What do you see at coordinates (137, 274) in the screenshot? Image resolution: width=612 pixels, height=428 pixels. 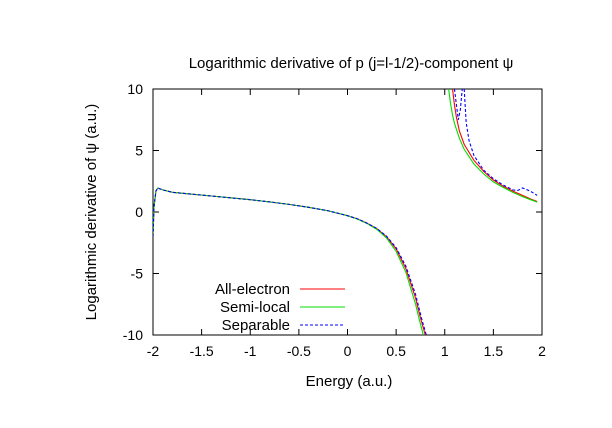 I see `y-tick-label: -5` at bounding box center [137, 274].